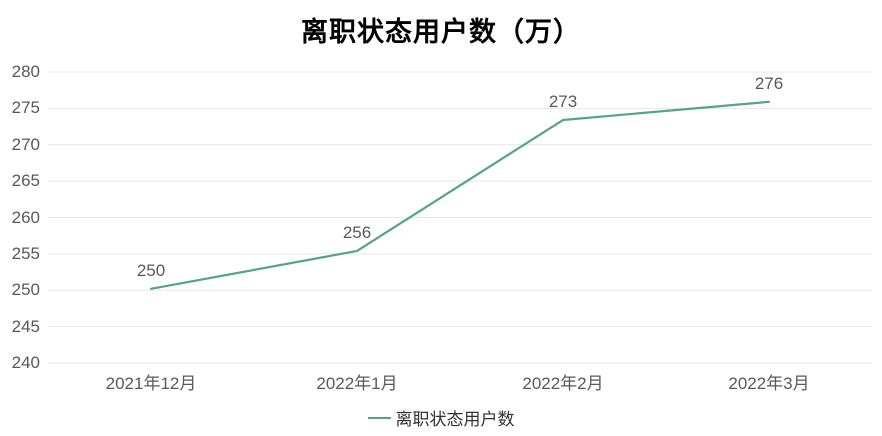 The height and width of the screenshot is (436, 882). I want to click on legend: 离职状态用户数, so click(441, 417).